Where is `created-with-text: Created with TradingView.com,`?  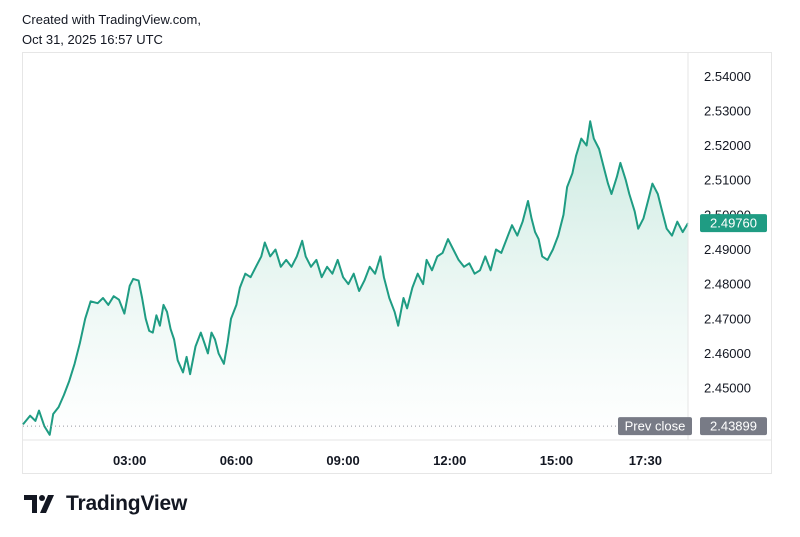
created-with-text: Created with TradingView.com, is located at coordinates (111, 19).